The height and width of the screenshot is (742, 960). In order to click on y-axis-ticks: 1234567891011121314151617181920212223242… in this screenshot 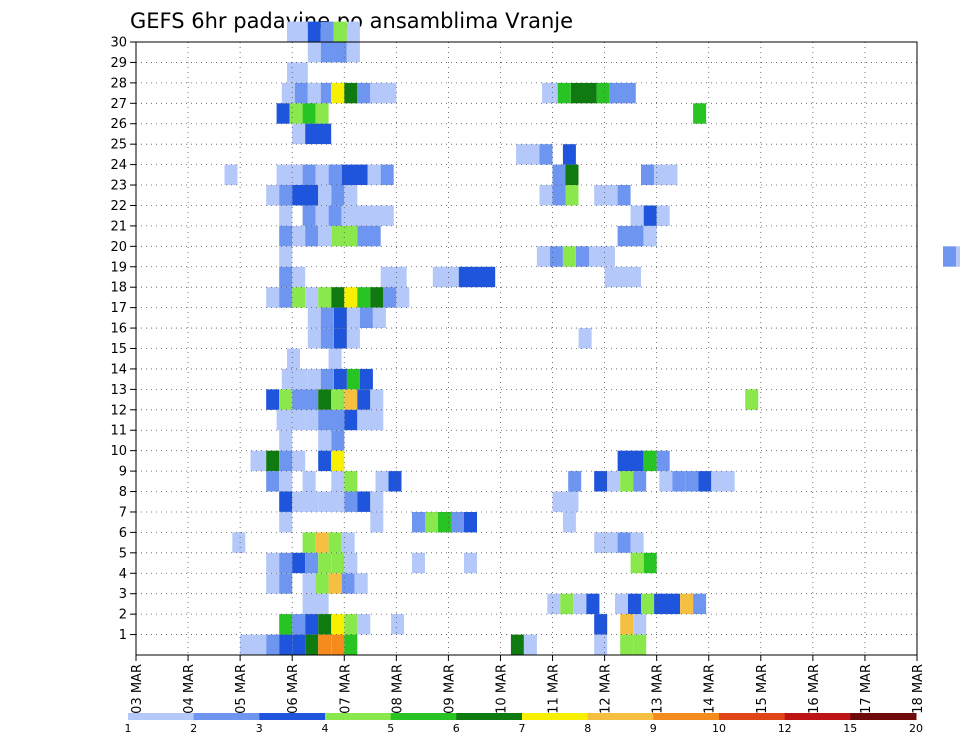, I will do `click(123, 339)`.